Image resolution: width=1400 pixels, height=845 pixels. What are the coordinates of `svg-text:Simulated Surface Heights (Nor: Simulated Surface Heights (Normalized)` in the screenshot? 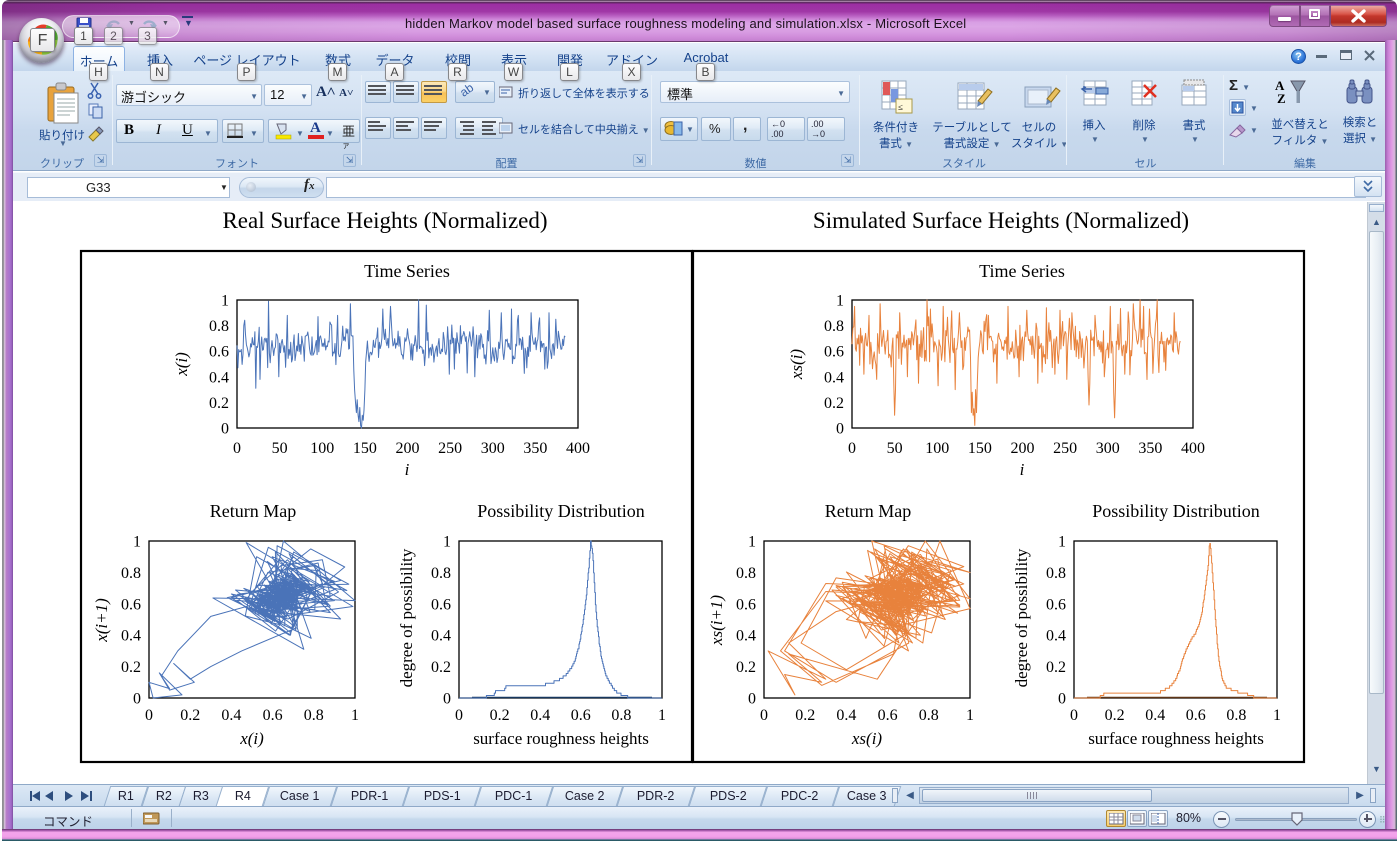 It's located at (1001, 220).